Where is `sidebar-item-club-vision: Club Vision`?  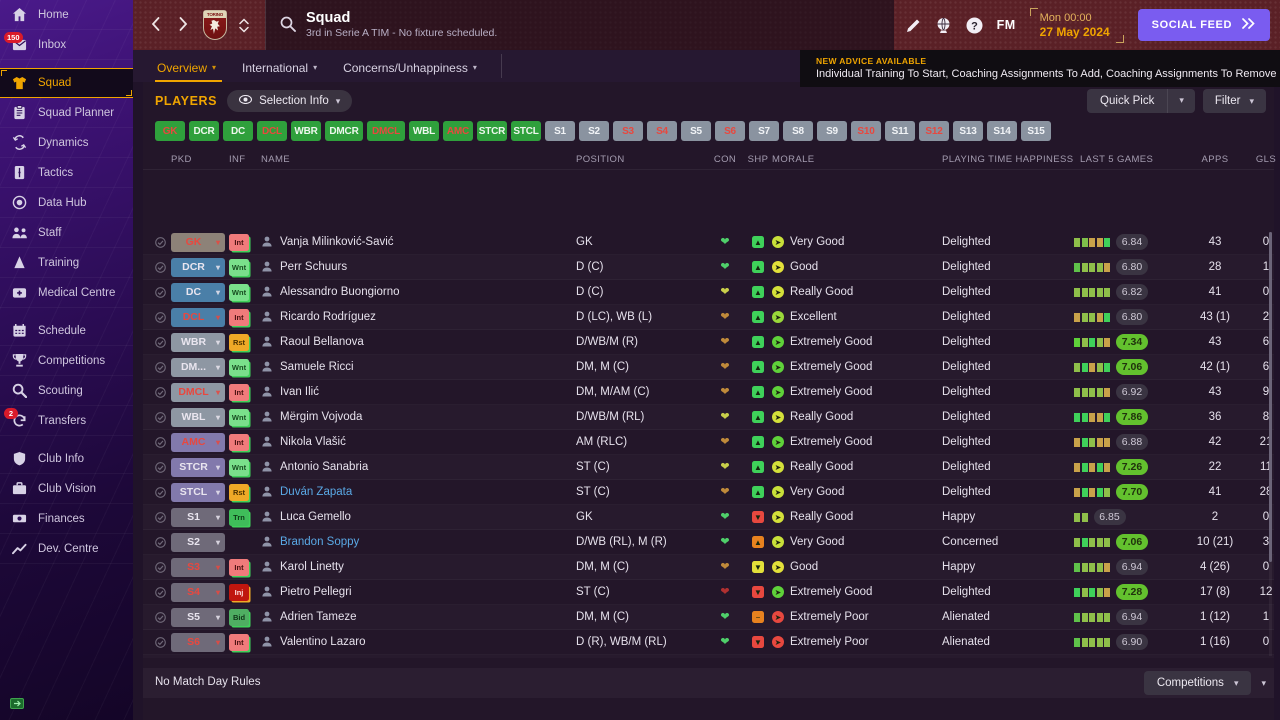 sidebar-item-club-vision: Club Vision is located at coordinates (66, 489).